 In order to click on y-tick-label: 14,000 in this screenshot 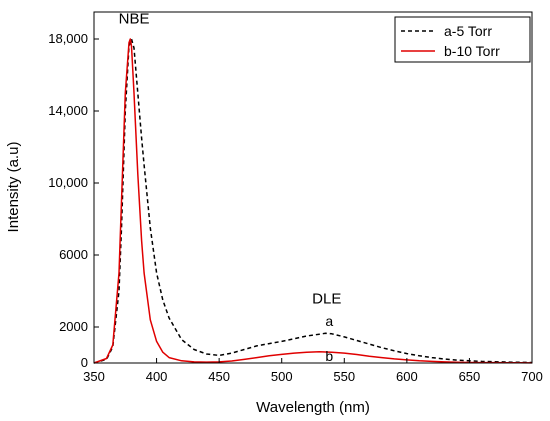, I will do `click(68, 110)`.